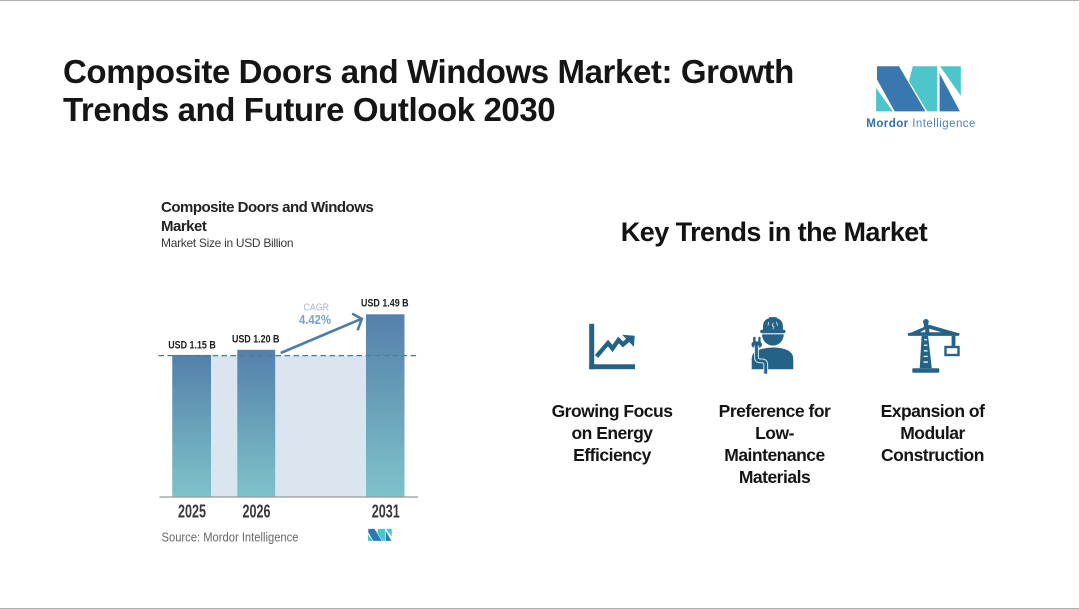  What do you see at coordinates (256, 340) in the screenshot?
I see `svg-text: USD 1.20 B` at bounding box center [256, 340].